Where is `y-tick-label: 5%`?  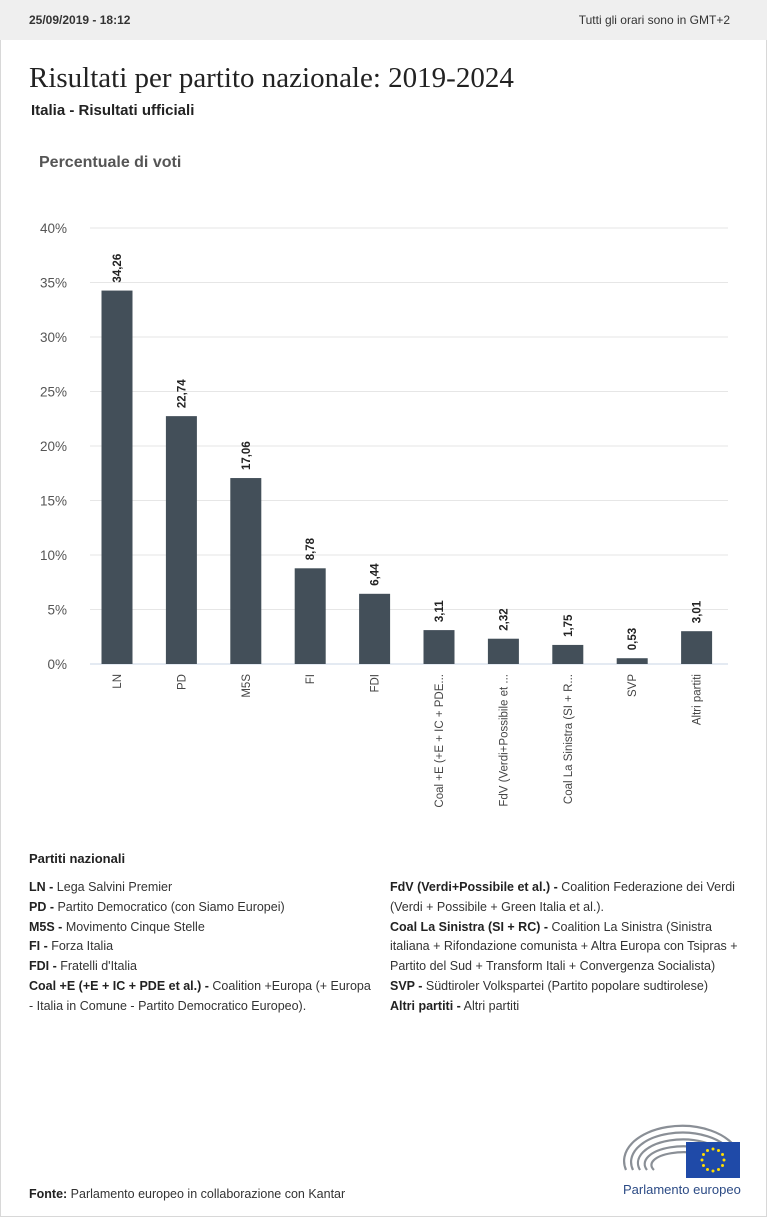 y-tick-label: 5% is located at coordinates (57, 610).